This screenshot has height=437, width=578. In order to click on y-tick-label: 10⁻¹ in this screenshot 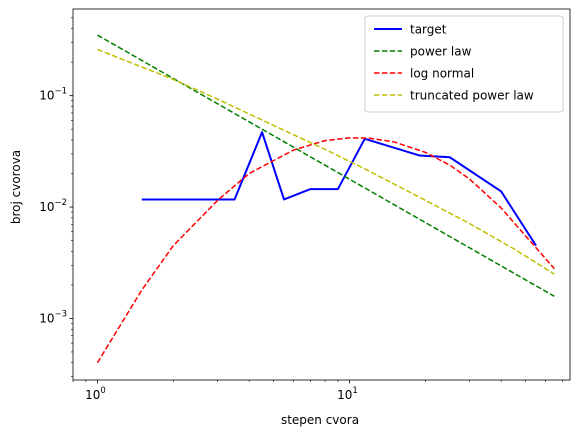, I will do `click(53, 95)`.